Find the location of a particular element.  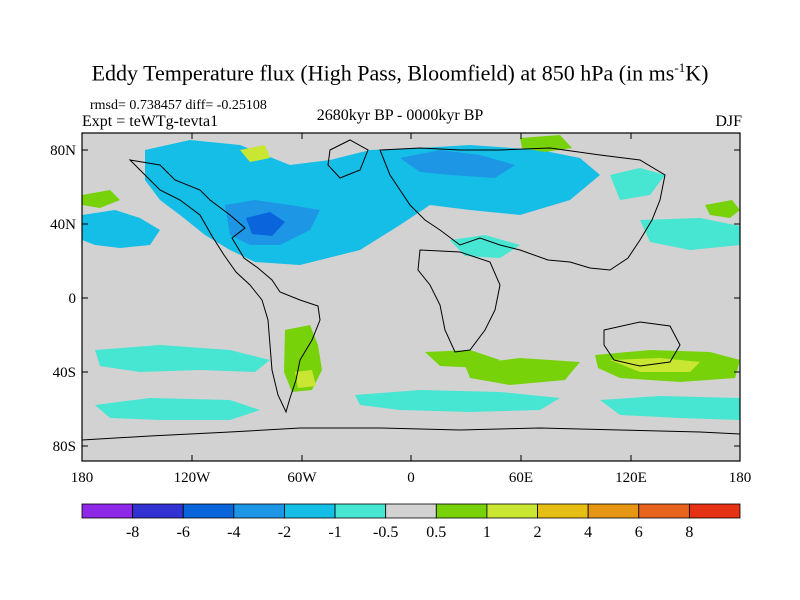

colorbar-label: 6 is located at coordinates (639, 532).